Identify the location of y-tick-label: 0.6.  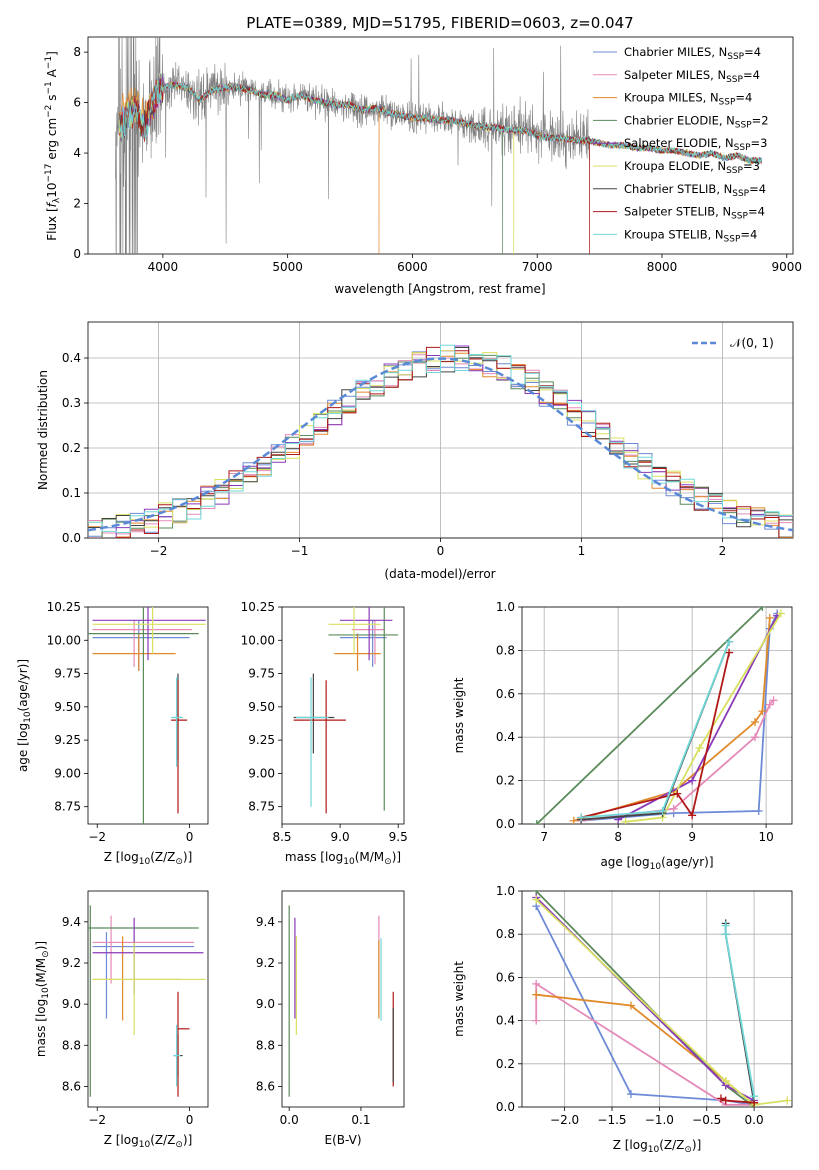
(505, 694).